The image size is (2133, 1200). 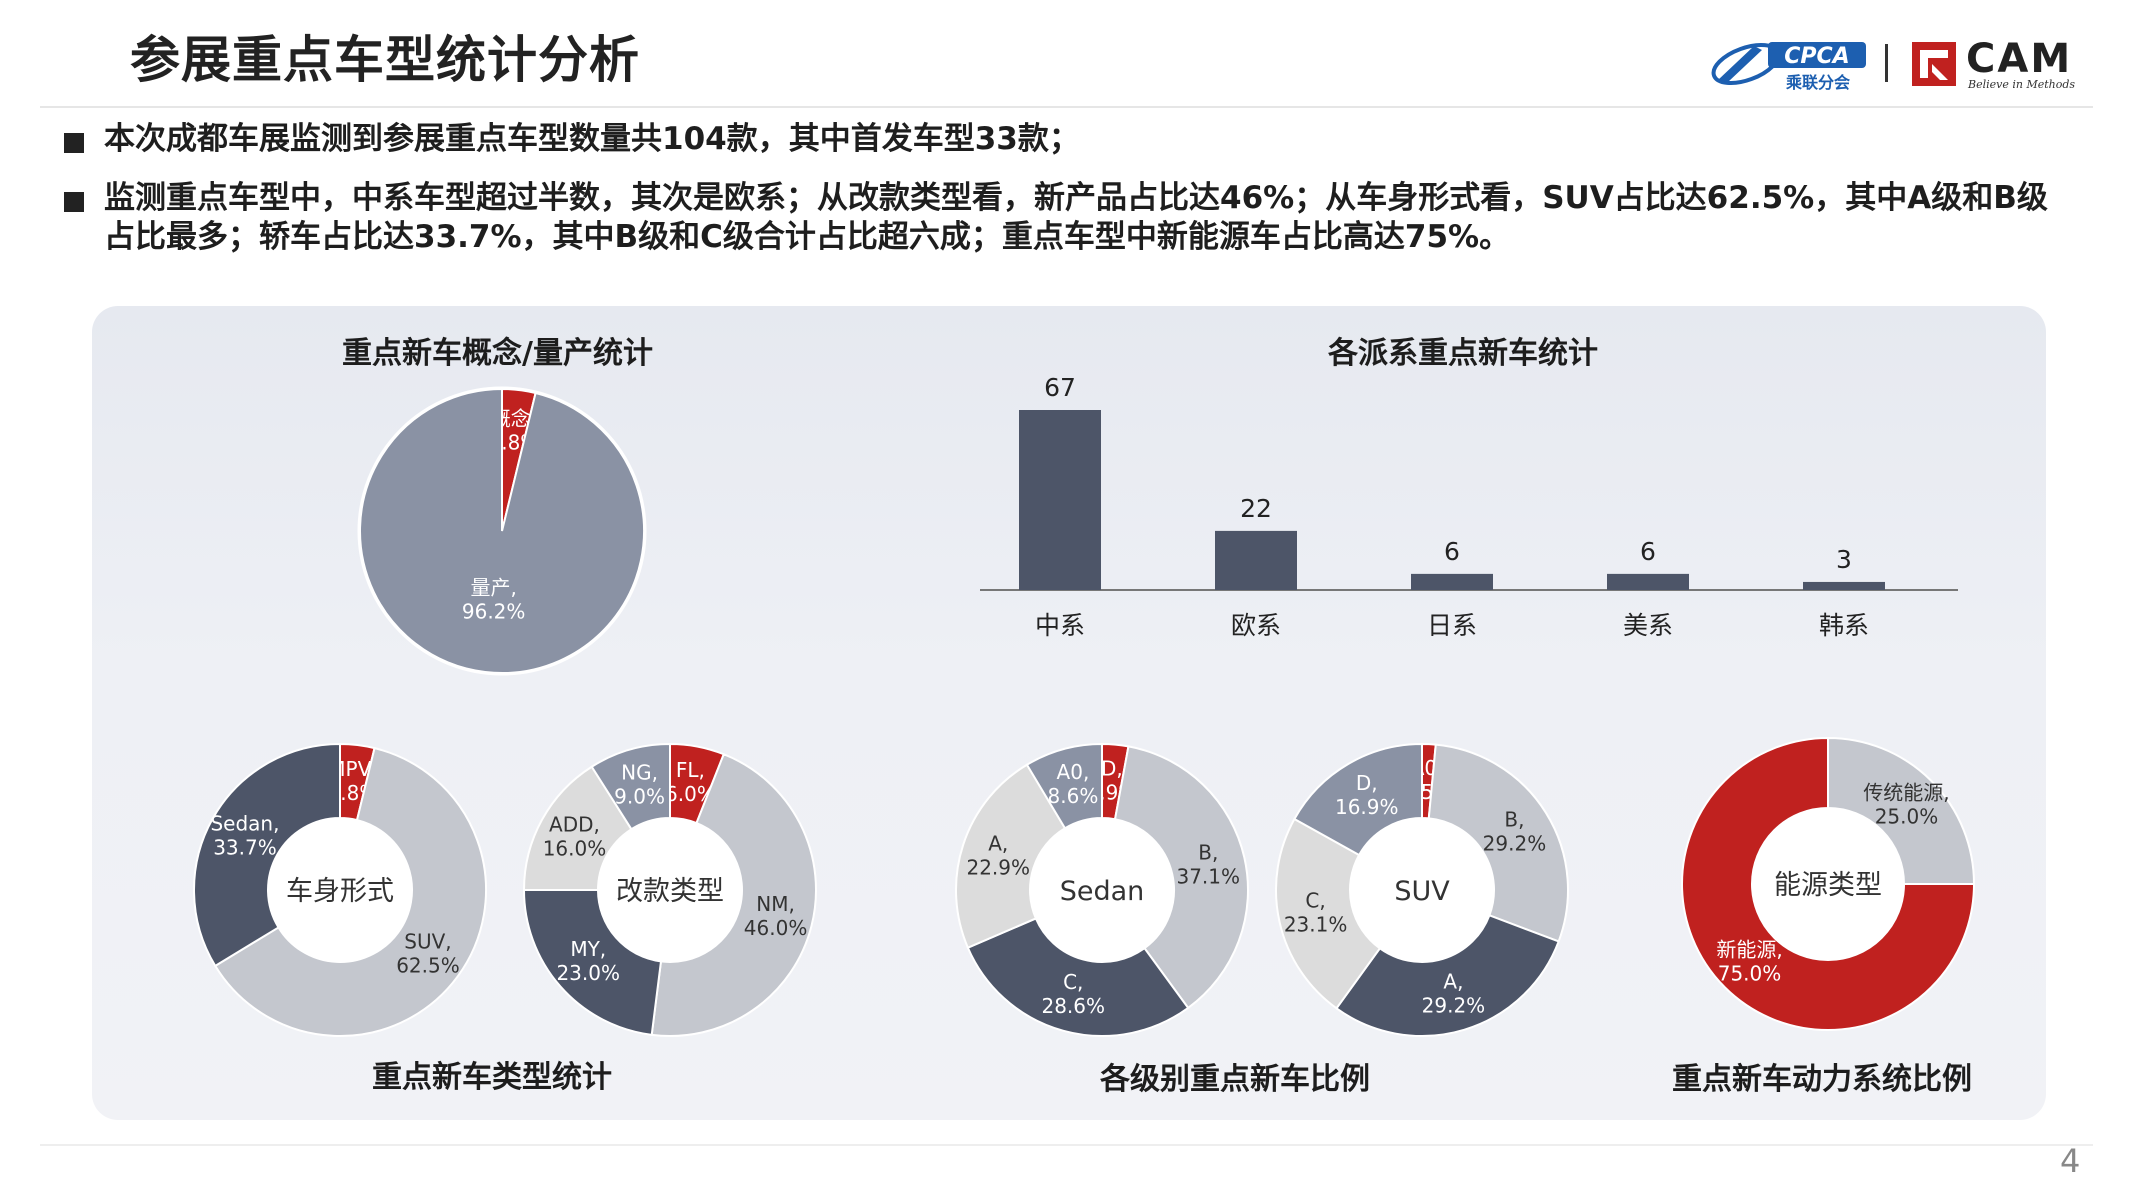 I want to click on concept-slice-量产, so click(x=502, y=530).